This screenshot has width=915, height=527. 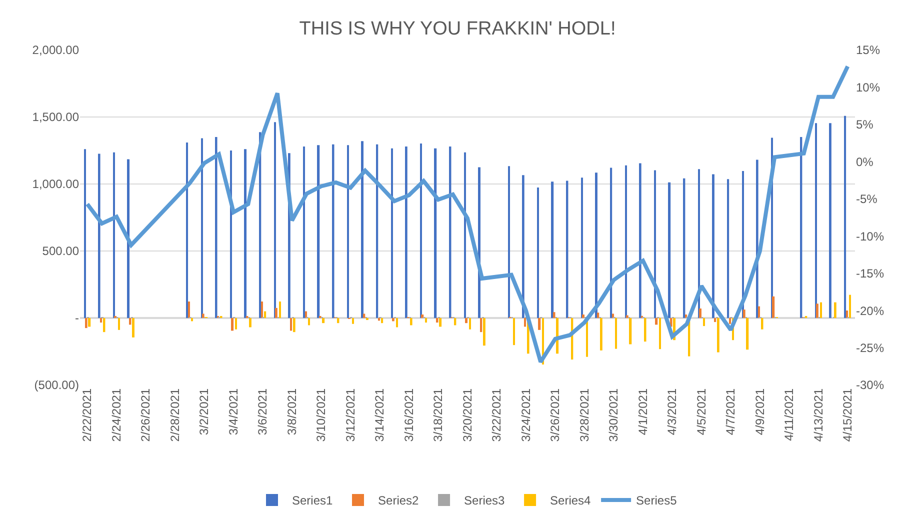 What do you see at coordinates (865, 161) in the screenshot?
I see `y2-tick-label: 0%` at bounding box center [865, 161].